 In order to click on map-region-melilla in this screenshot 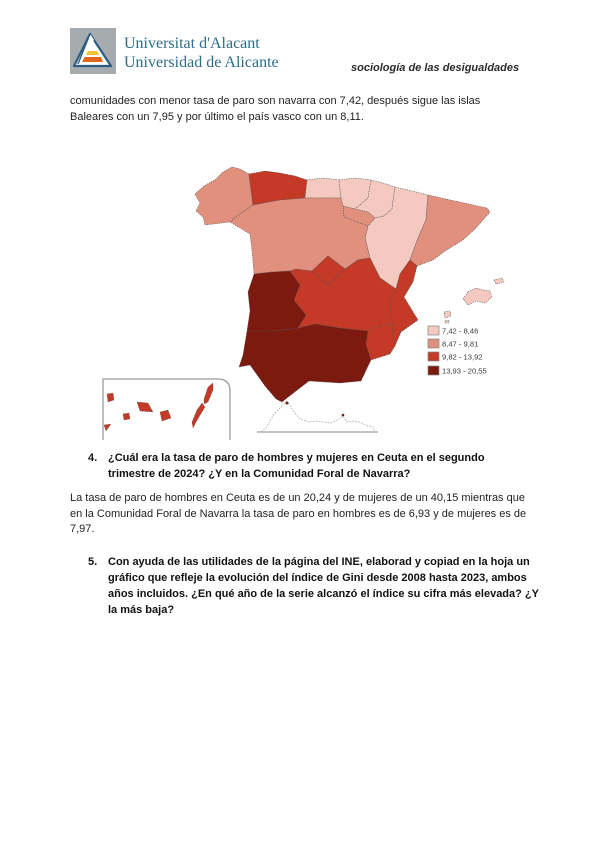, I will do `click(343, 415)`.